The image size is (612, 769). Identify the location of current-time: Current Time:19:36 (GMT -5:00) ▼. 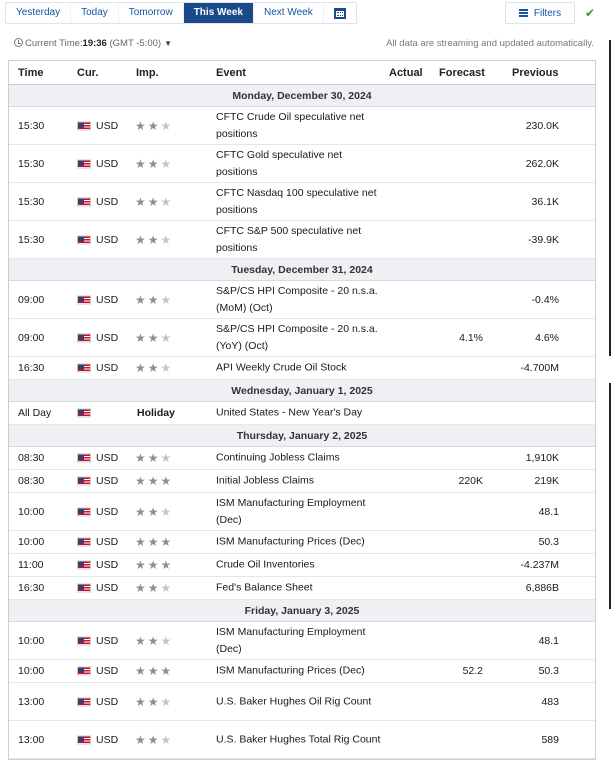
(93, 43).